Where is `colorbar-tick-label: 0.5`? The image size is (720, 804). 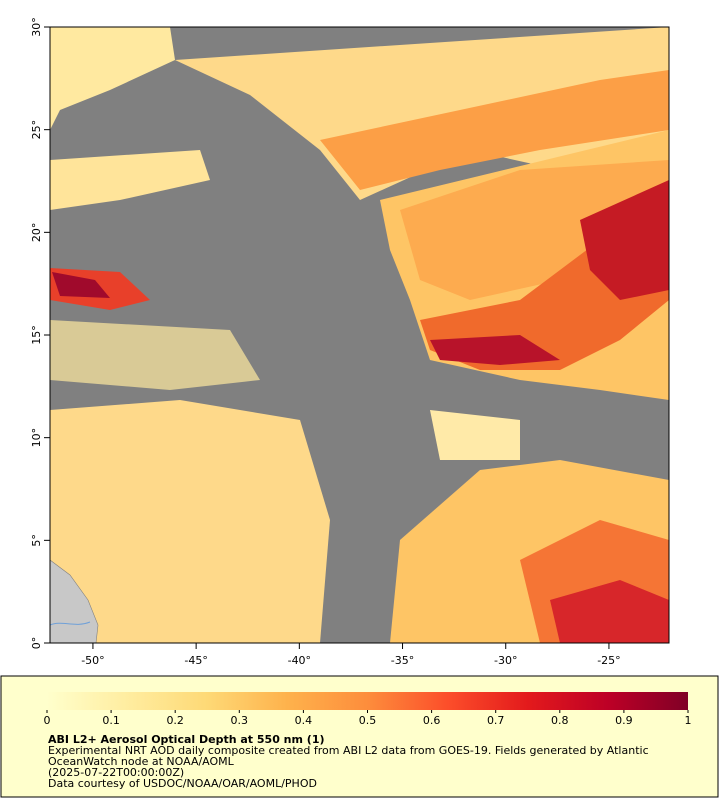
colorbar-tick-label: 0.5 is located at coordinates (368, 720).